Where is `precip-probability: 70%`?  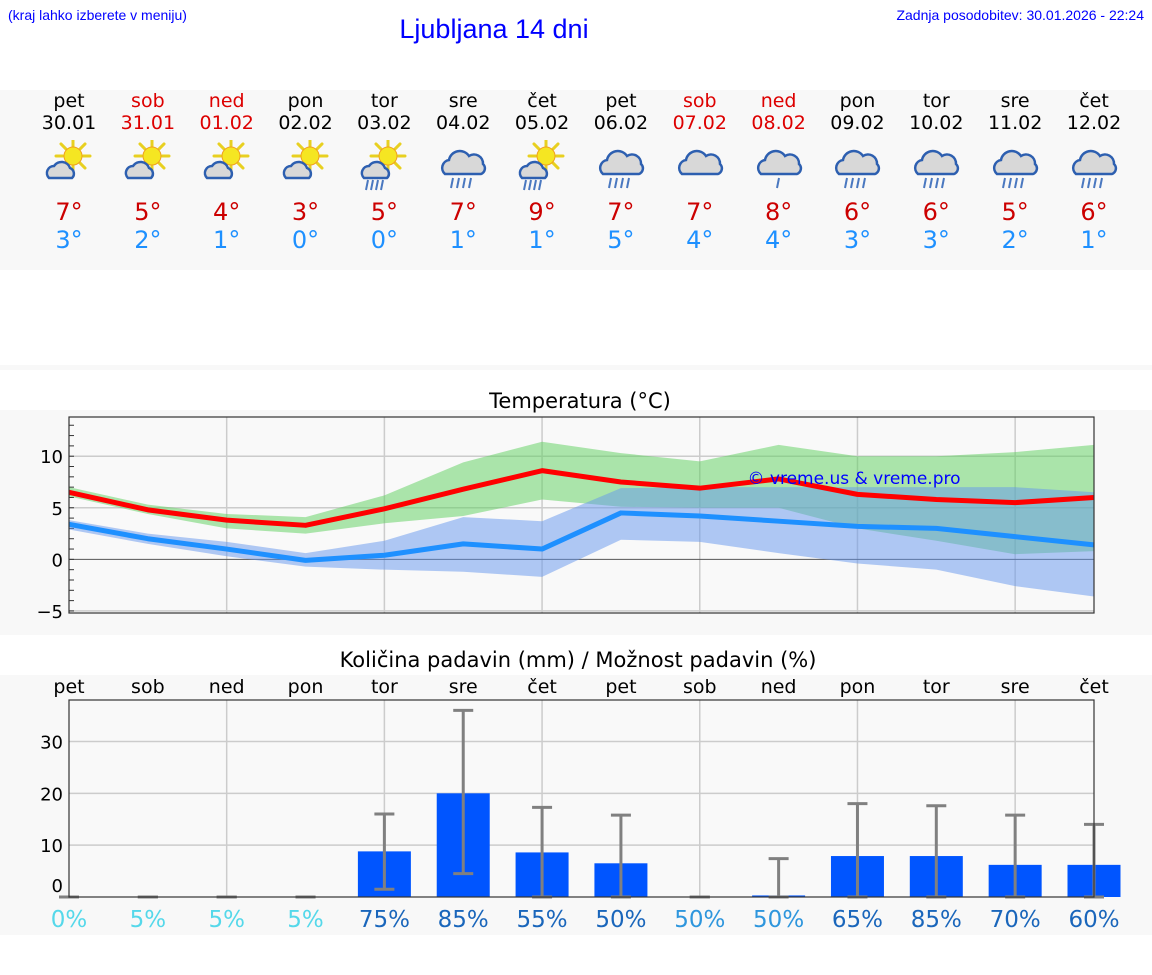 precip-probability: 70% is located at coordinates (1015, 920).